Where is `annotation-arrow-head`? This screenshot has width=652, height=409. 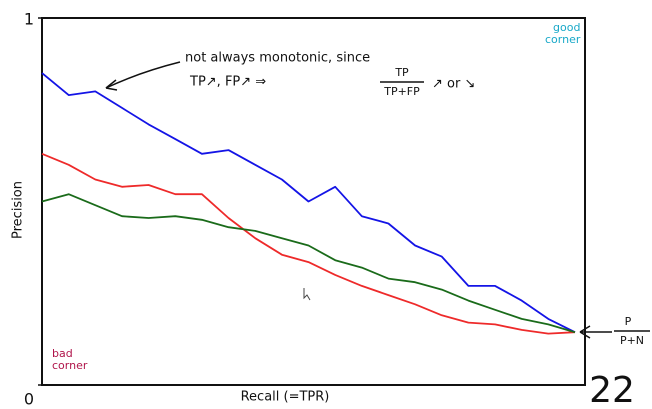 annotation-arrow-head is located at coordinates (111, 85).